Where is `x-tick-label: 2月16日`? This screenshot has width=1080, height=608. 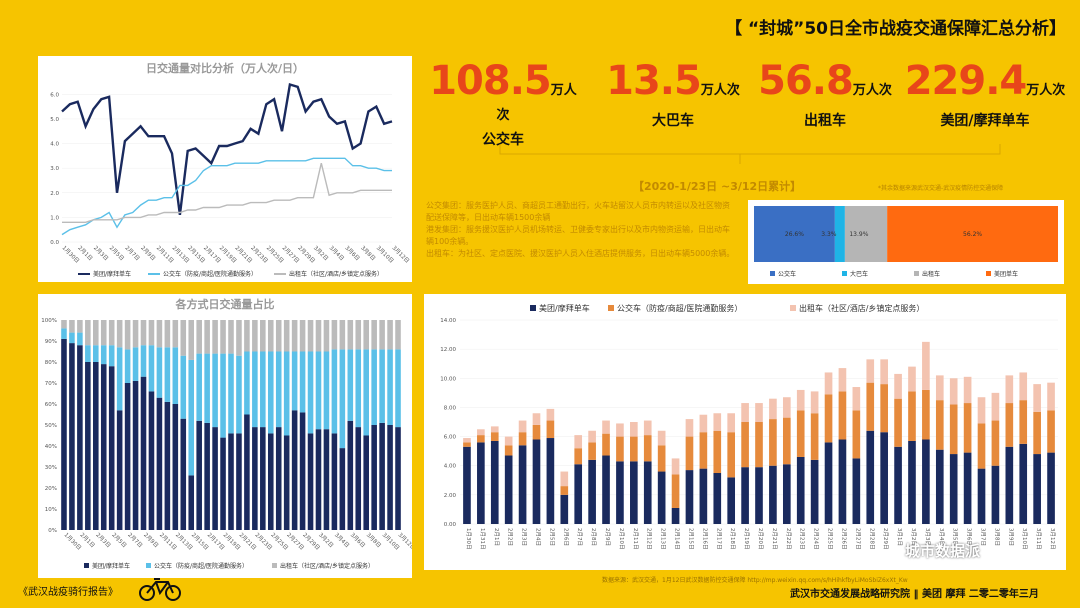
x-tick-label: 2月16日 is located at coordinates (704, 539).